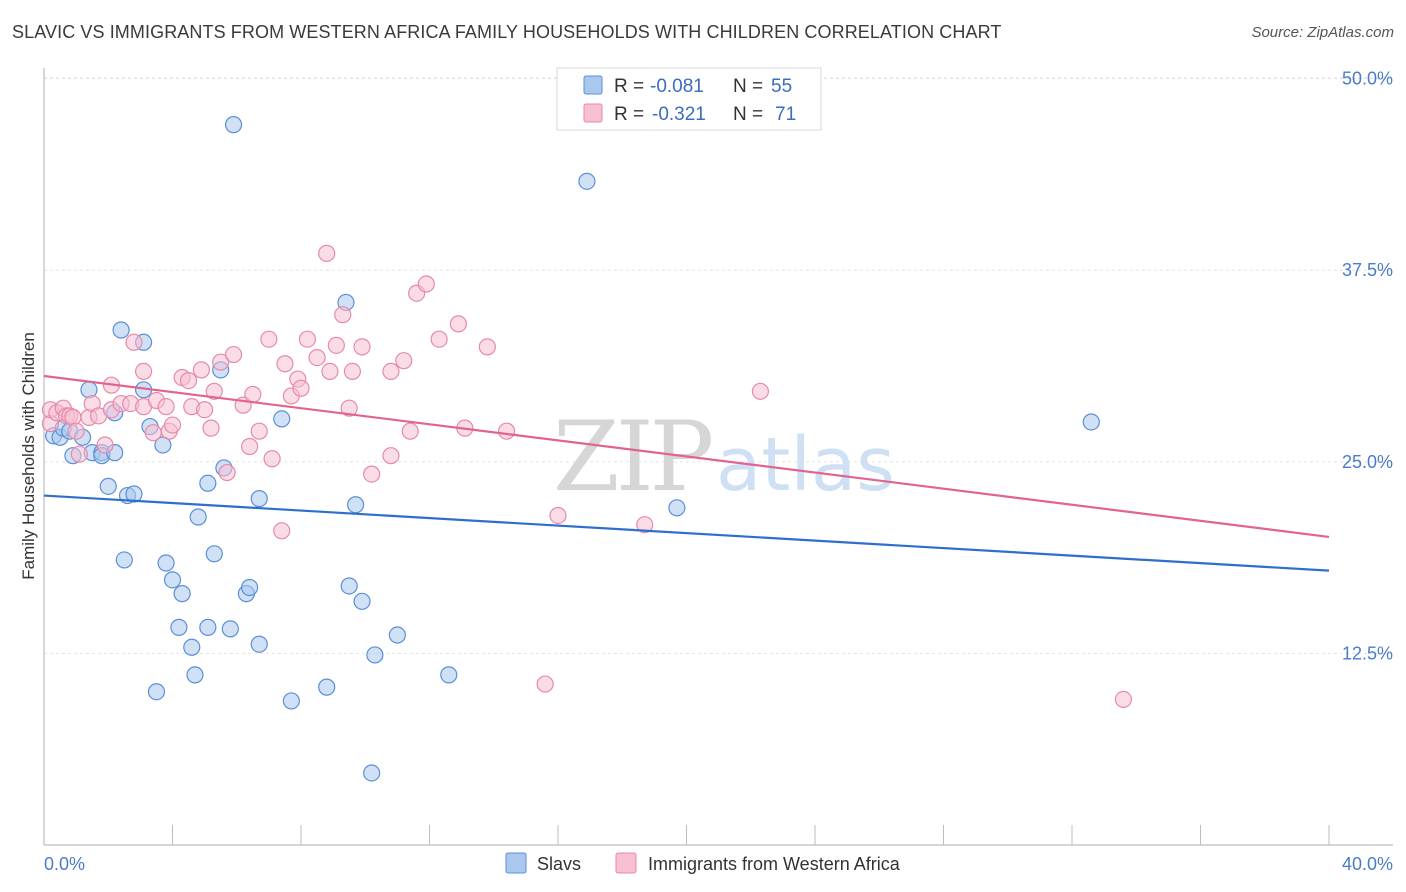  What do you see at coordinates (593, 85) in the screenshot?
I see `legend-swatch-slavs` at bounding box center [593, 85].